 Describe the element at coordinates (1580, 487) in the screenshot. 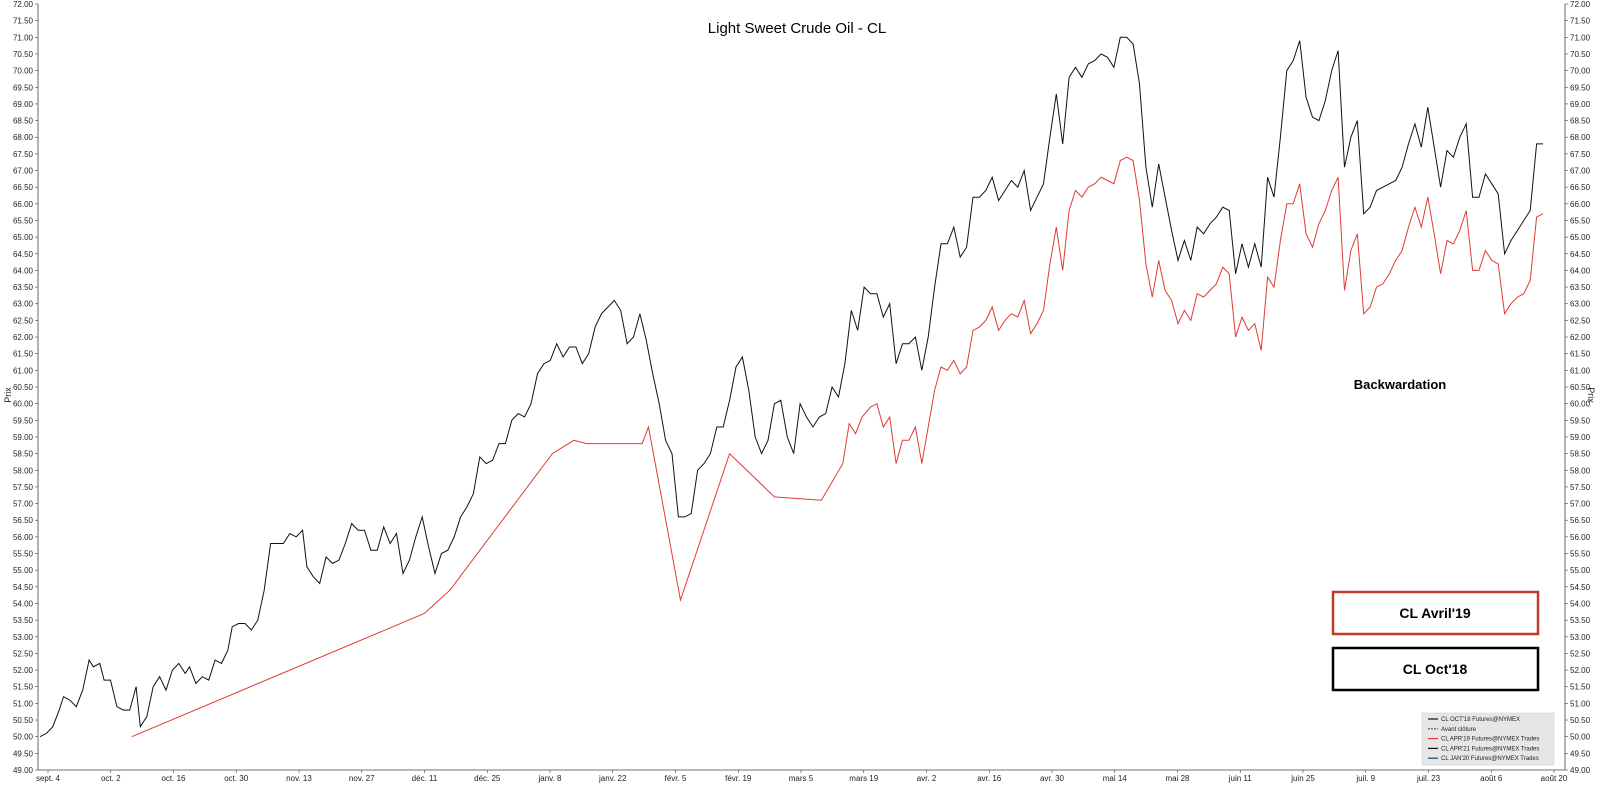

I see `y-tick-label-right: 57.50` at that location.